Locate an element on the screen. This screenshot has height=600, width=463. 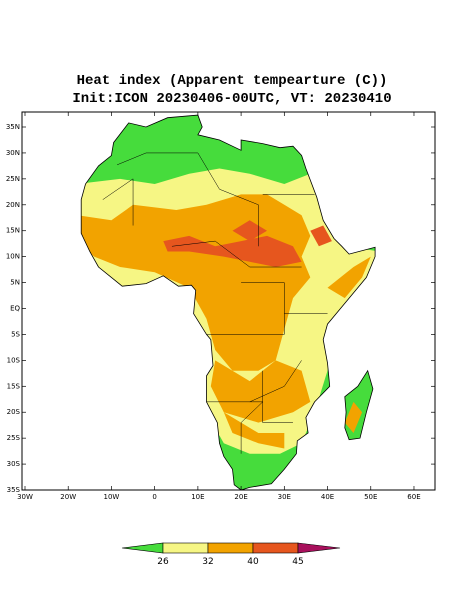
lon-label: 10E is located at coordinates (197, 497).